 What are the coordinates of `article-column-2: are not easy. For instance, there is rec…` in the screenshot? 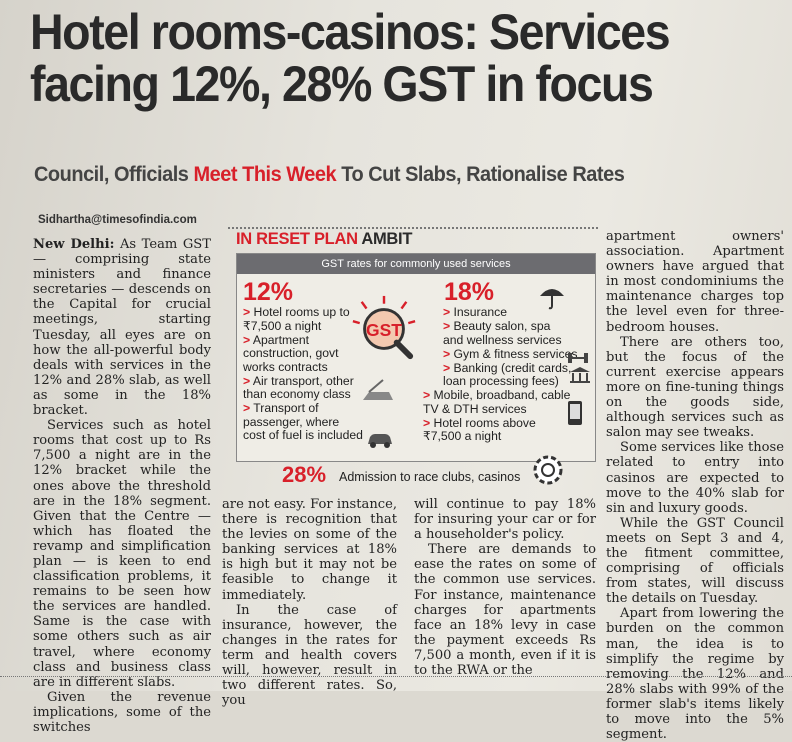 It's located at (309, 602).